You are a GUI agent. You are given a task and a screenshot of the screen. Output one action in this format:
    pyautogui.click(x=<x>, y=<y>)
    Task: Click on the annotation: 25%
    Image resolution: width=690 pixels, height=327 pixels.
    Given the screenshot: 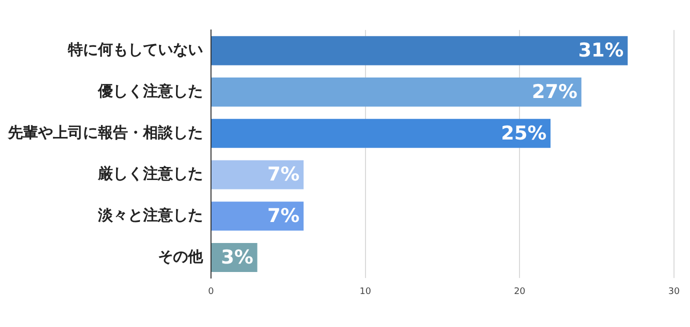 What is the action you would take?
    pyautogui.click(x=524, y=133)
    